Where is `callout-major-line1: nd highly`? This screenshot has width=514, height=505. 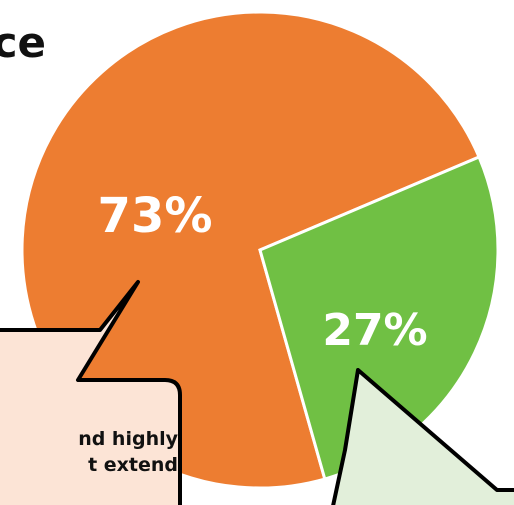
callout-major-line1: nd highly is located at coordinates (128, 439).